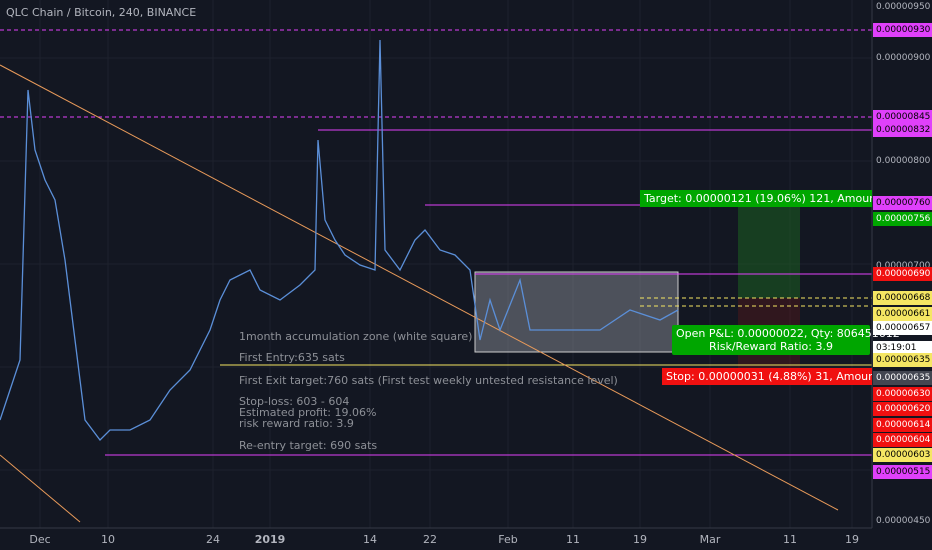  I want to click on price-label-highlight: 0.00000690, so click(902, 274).